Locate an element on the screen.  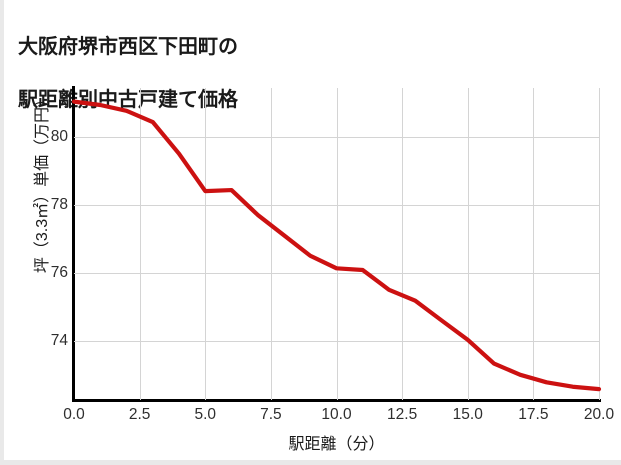
y-axis-tick-label: 80 is located at coordinates (59, 137).